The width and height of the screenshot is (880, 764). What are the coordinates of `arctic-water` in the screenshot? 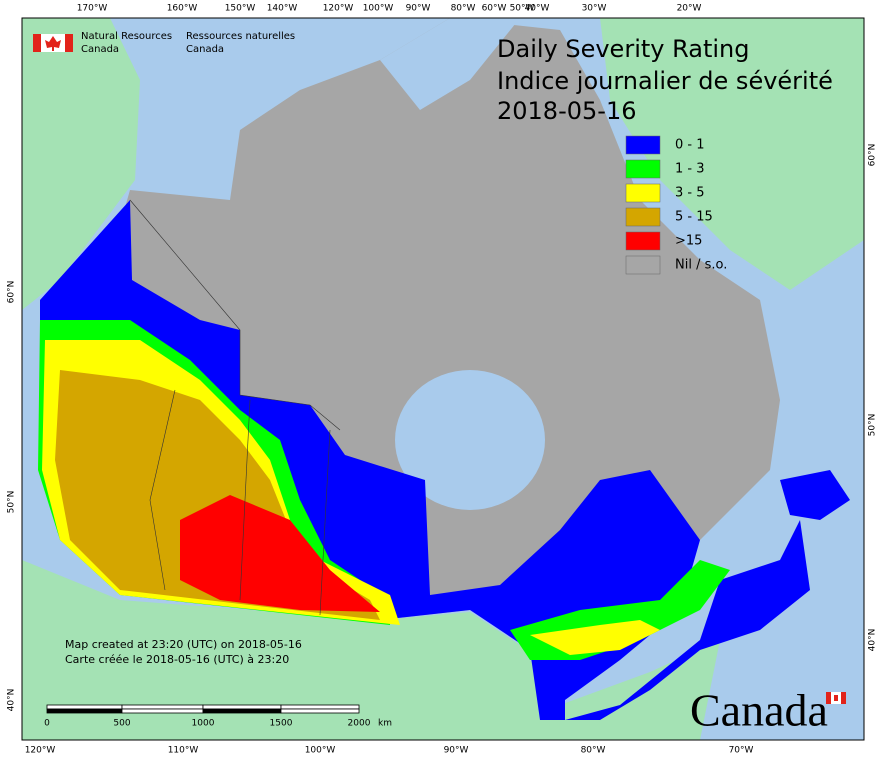 It's located at (450, 64).